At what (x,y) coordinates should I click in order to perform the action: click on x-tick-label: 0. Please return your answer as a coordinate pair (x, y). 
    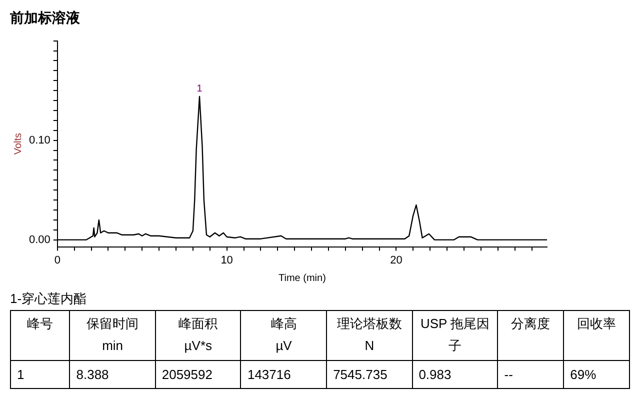
    Looking at the image, I should click on (57, 260).